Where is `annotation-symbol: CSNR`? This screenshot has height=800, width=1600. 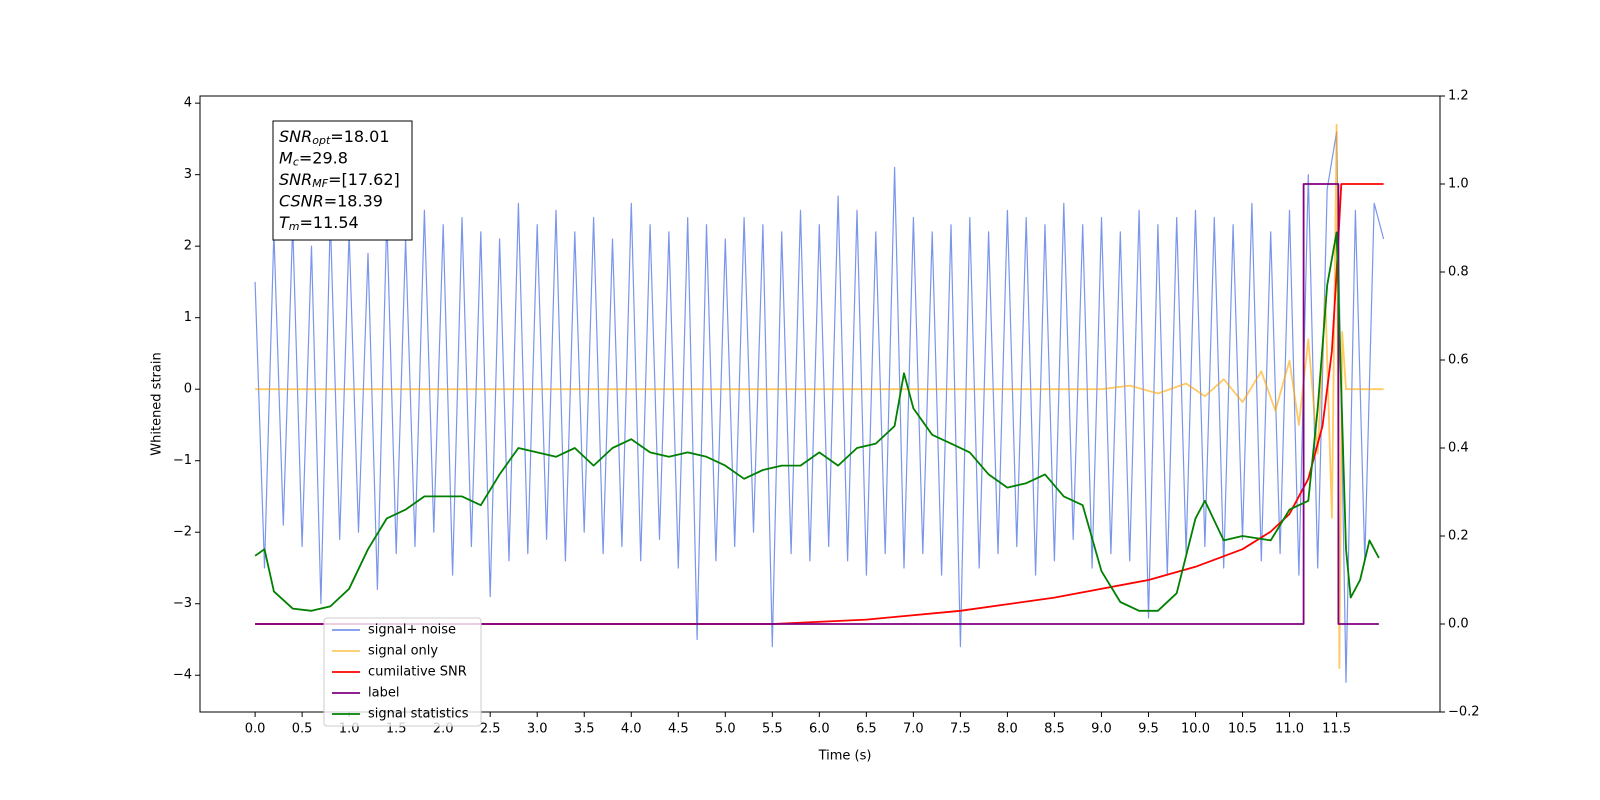 annotation-symbol: CSNR is located at coordinates (301, 200).